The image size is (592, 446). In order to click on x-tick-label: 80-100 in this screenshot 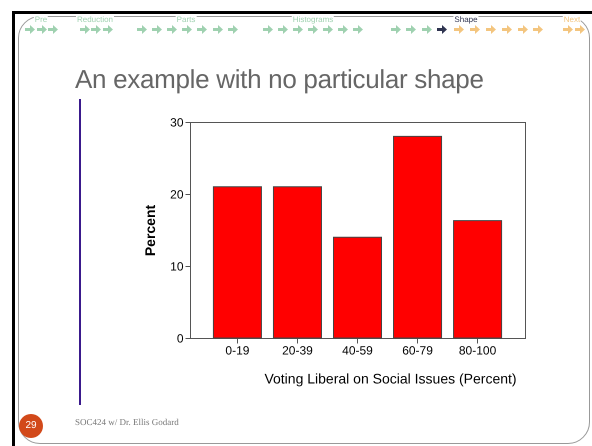, I will do `click(477, 351)`.